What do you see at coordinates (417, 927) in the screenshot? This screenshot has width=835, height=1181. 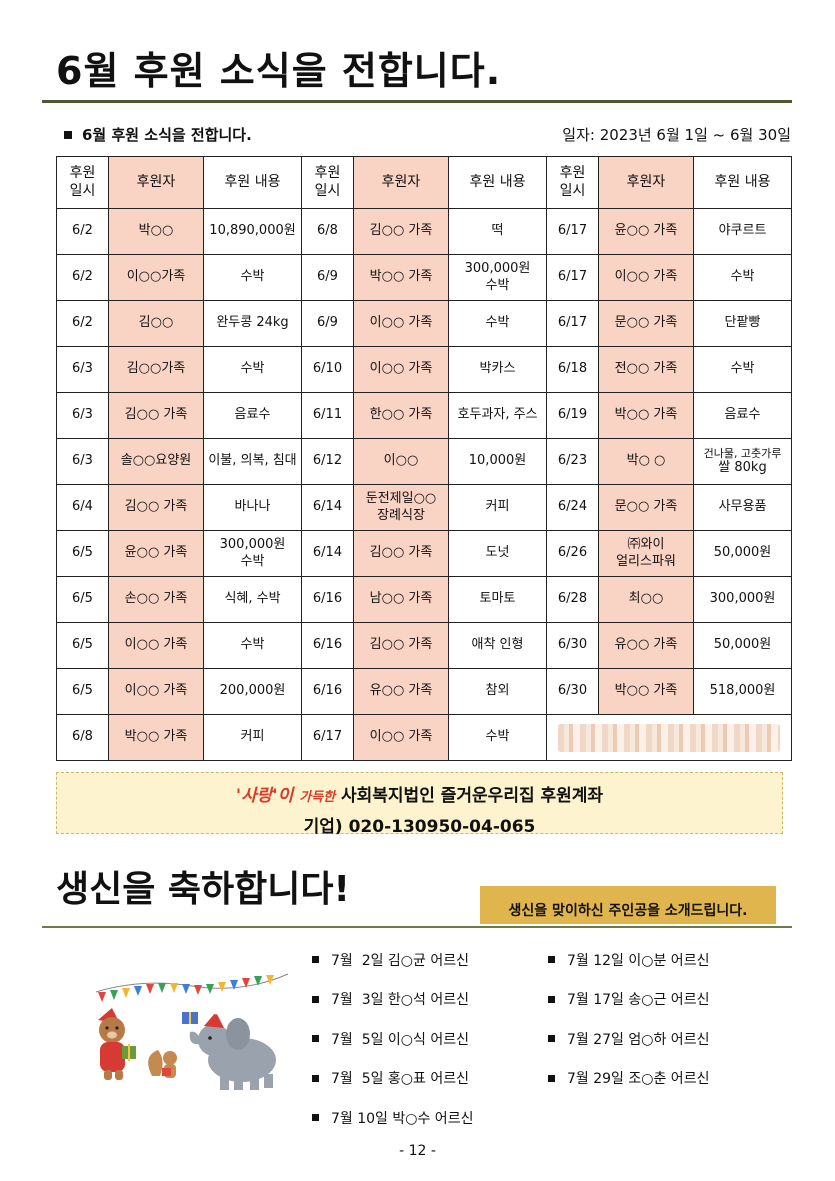 I see `birthday-divider` at bounding box center [417, 927].